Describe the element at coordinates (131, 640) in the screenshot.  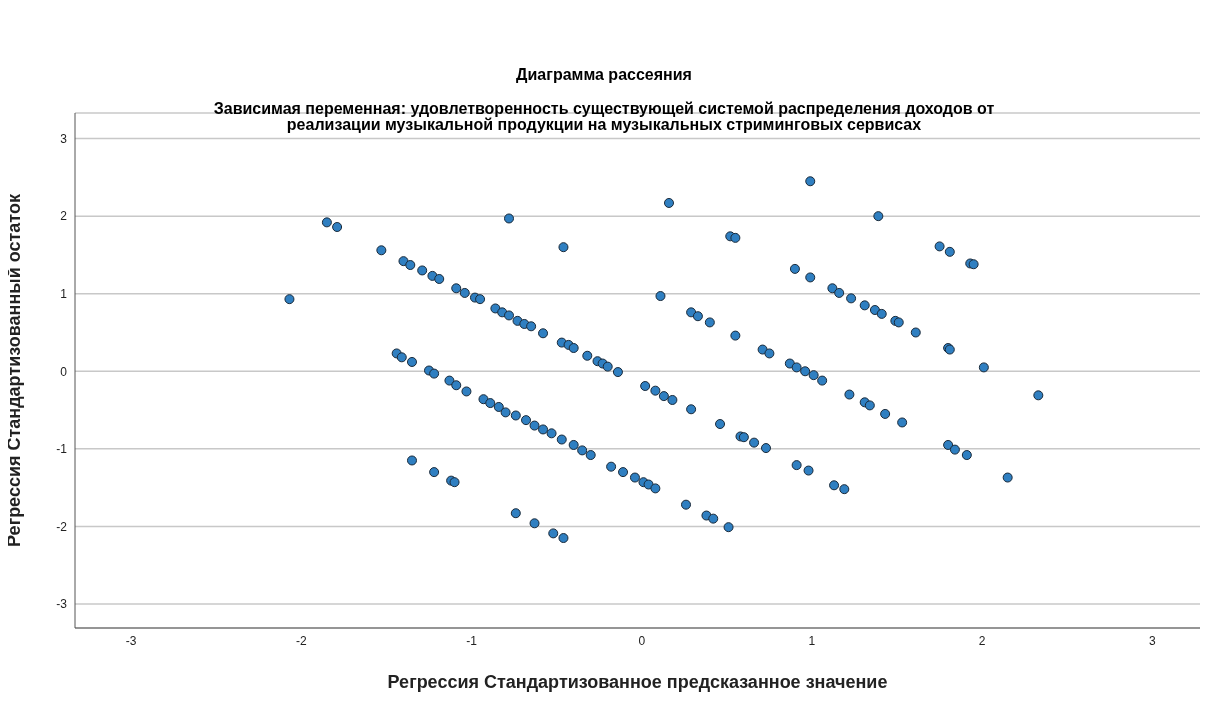
I see `x-tick-label: -3` at that location.